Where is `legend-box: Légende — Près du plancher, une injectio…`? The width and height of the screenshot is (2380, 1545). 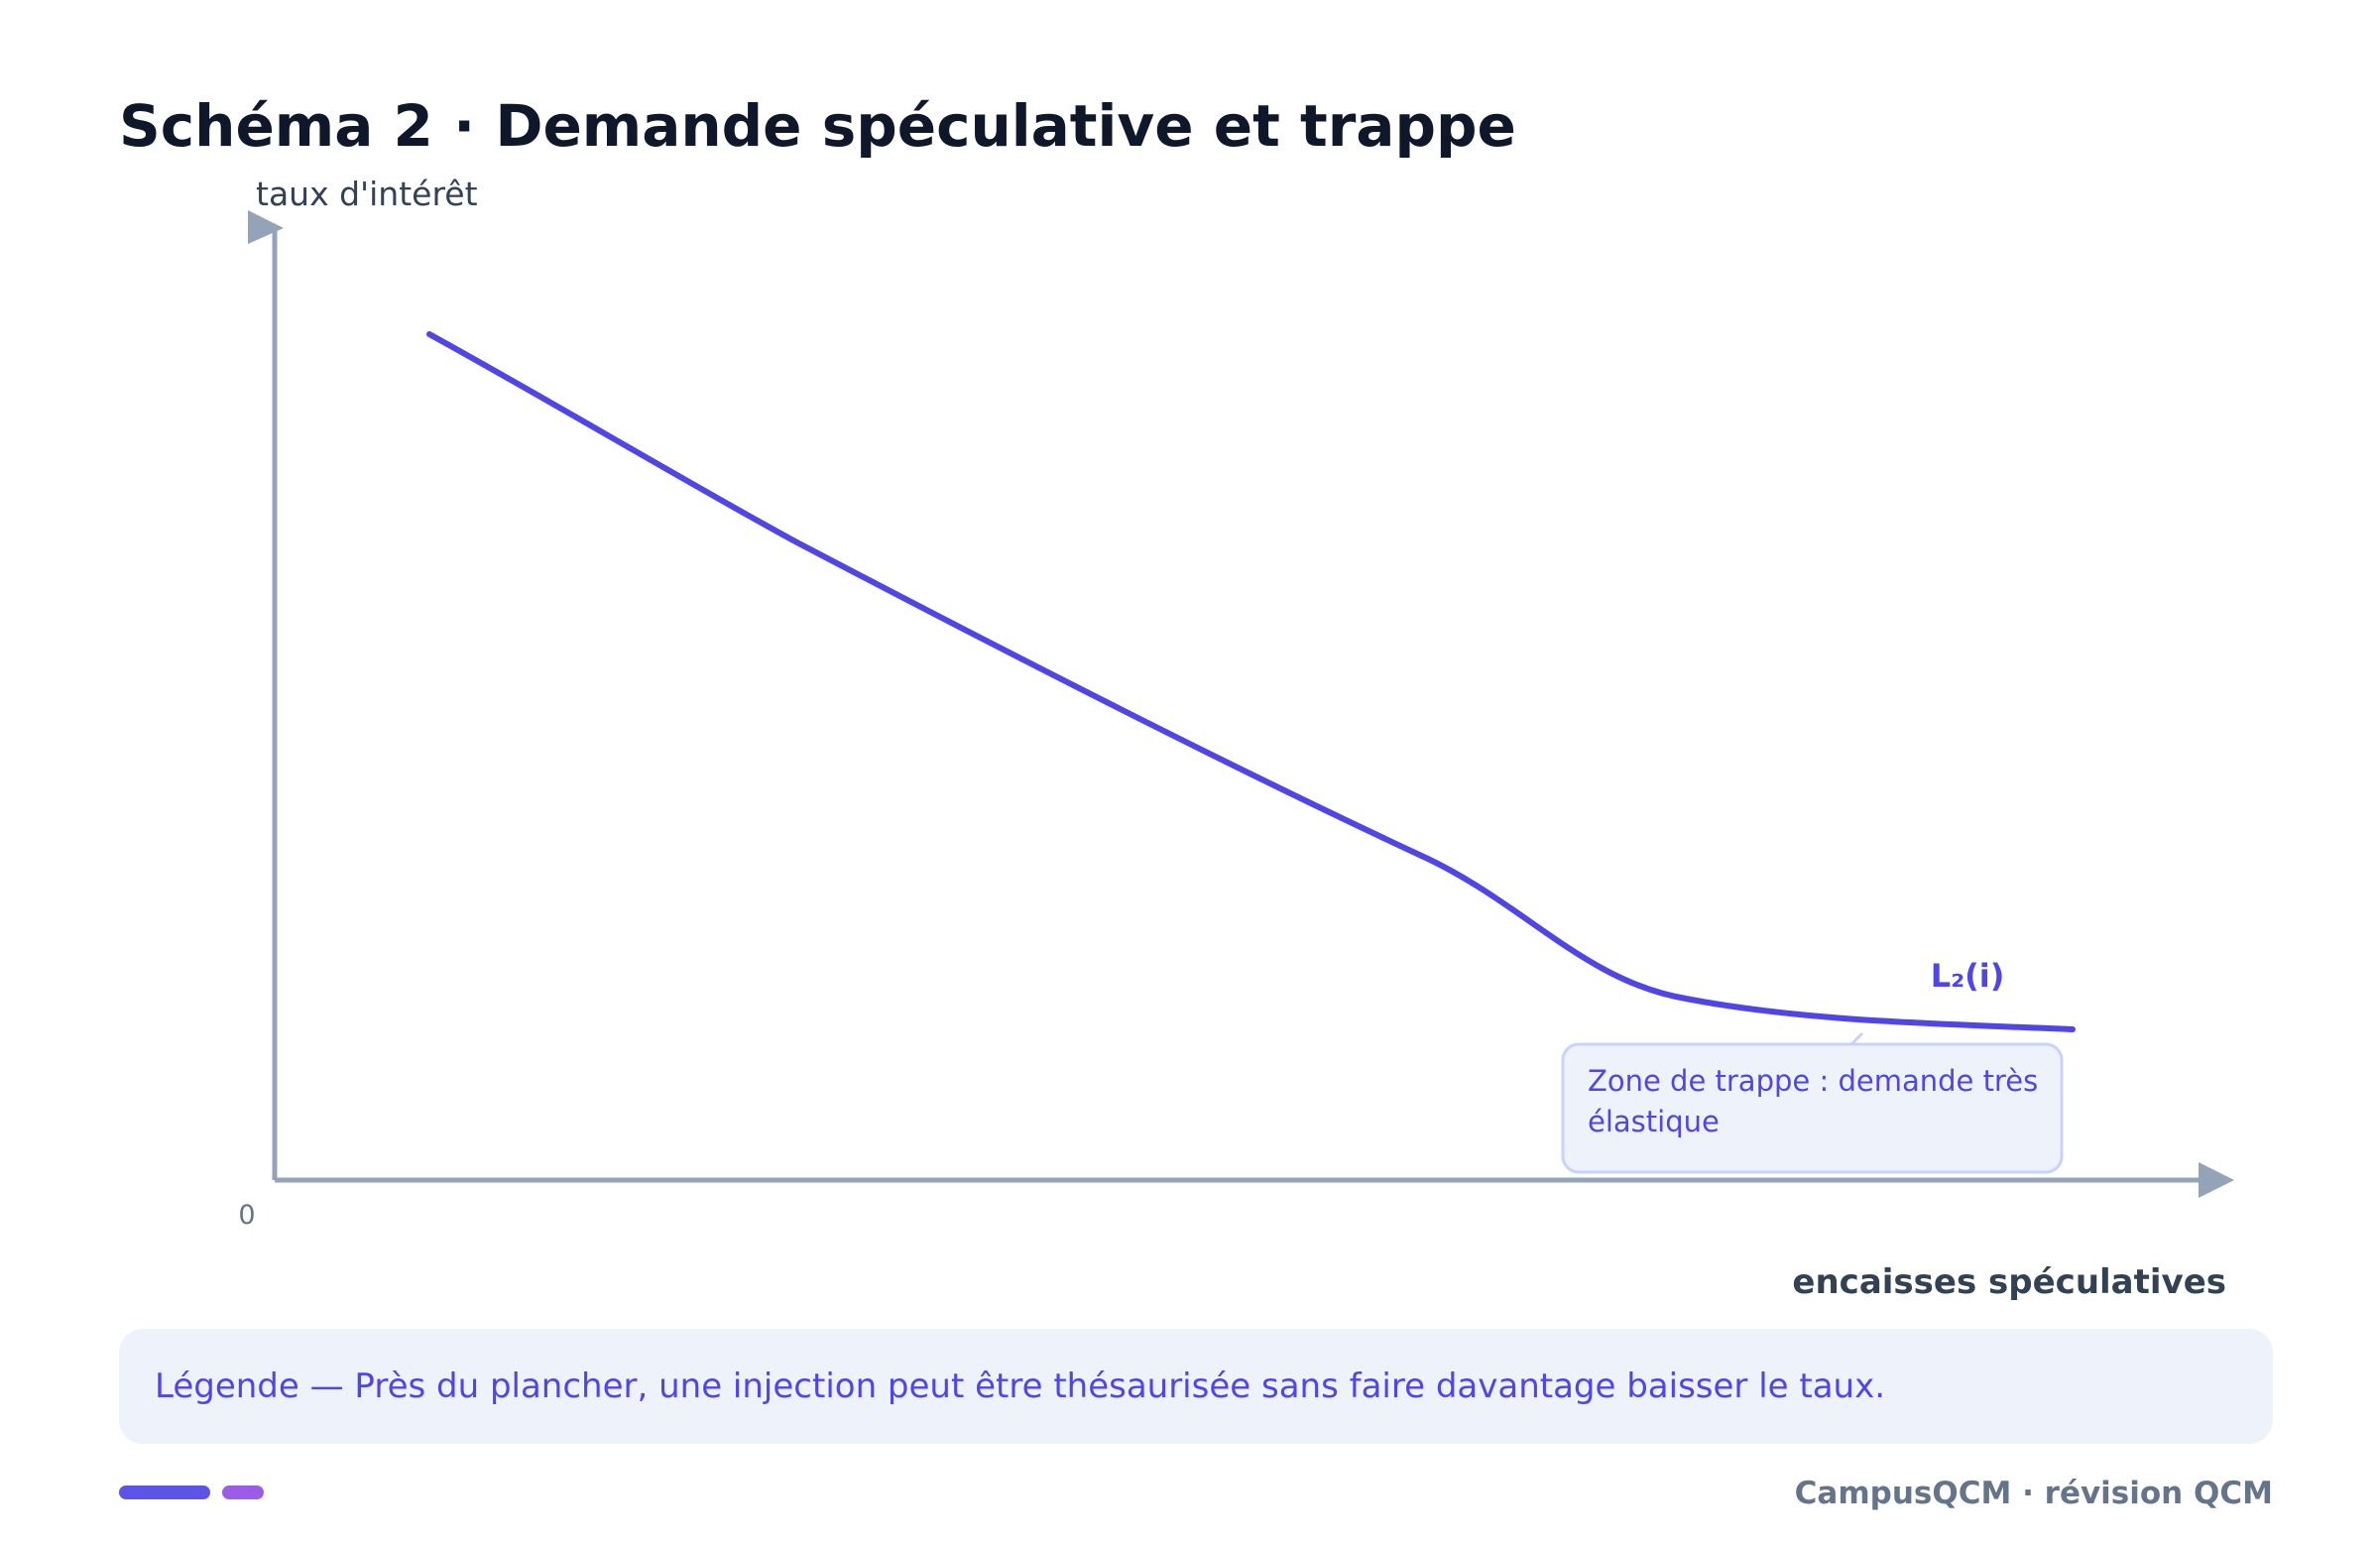 legend-box: Légende — Près du plancher, une injectio… is located at coordinates (1196, 1386).